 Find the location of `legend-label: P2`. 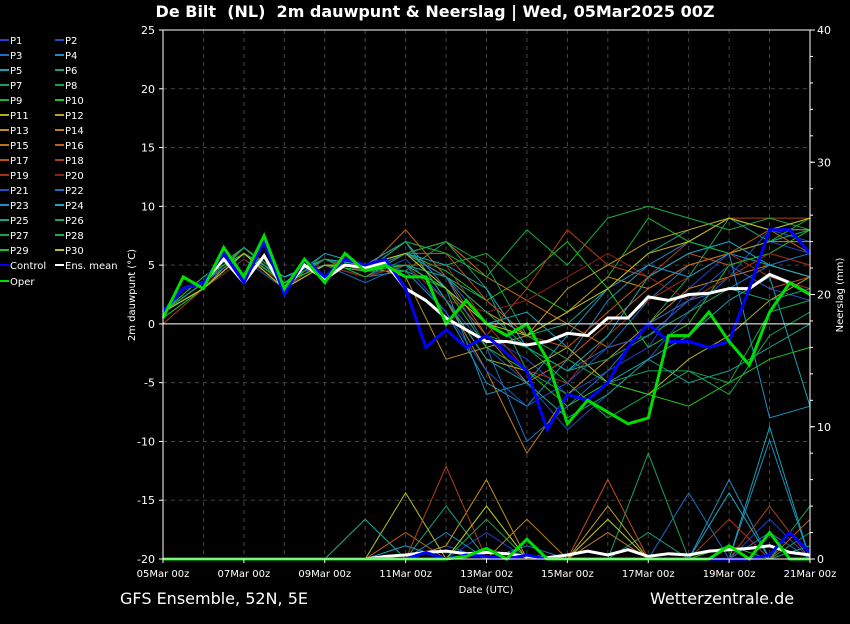

legend-label: P2 is located at coordinates (71, 41).